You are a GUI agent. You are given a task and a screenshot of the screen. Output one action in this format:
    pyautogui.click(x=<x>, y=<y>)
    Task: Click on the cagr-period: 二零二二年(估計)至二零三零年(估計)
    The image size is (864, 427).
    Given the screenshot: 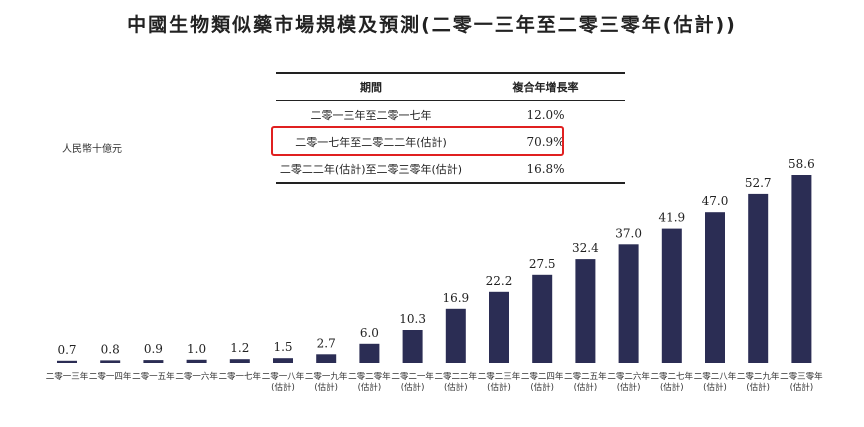 What is the action you would take?
    pyautogui.click(x=371, y=169)
    